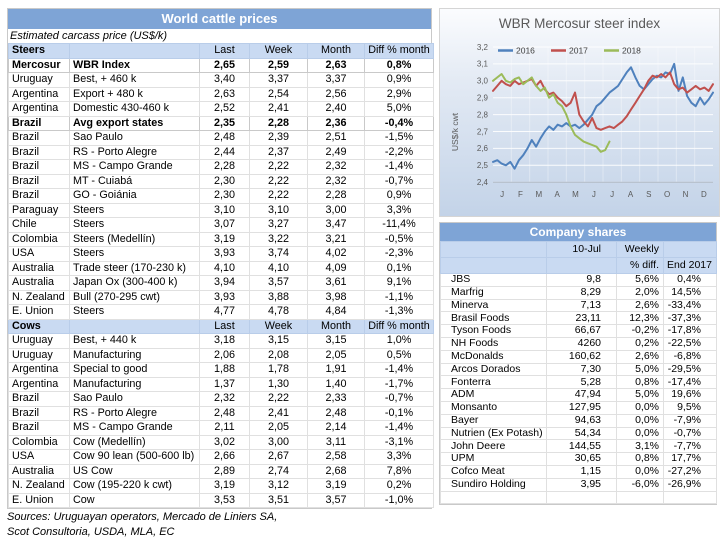 Image resolution: width=724 pixels, height=539 pixels. Describe the element at coordinates (39, 239) in the screenshot. I see `region-cell: Colombia` at that location.